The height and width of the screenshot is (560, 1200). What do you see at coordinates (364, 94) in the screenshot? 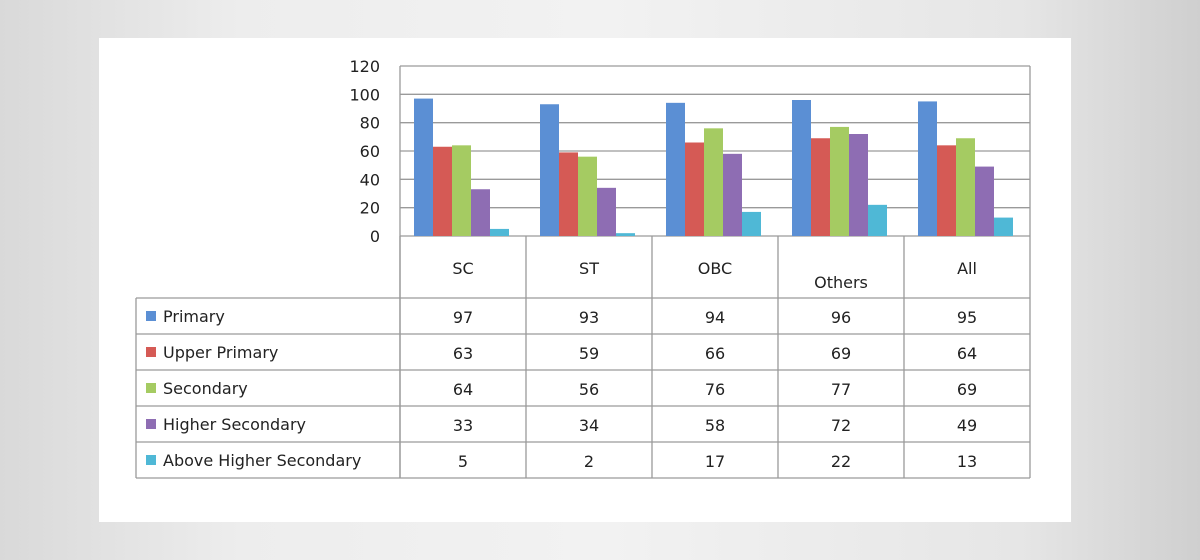
I see `y-tick-label: 100` at bounding box center [364, 94].